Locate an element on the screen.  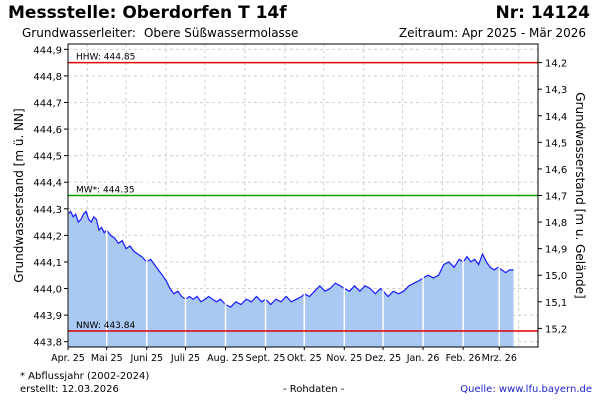
x-tick-label: Okt. 25 is located at coordinates (304, 358).